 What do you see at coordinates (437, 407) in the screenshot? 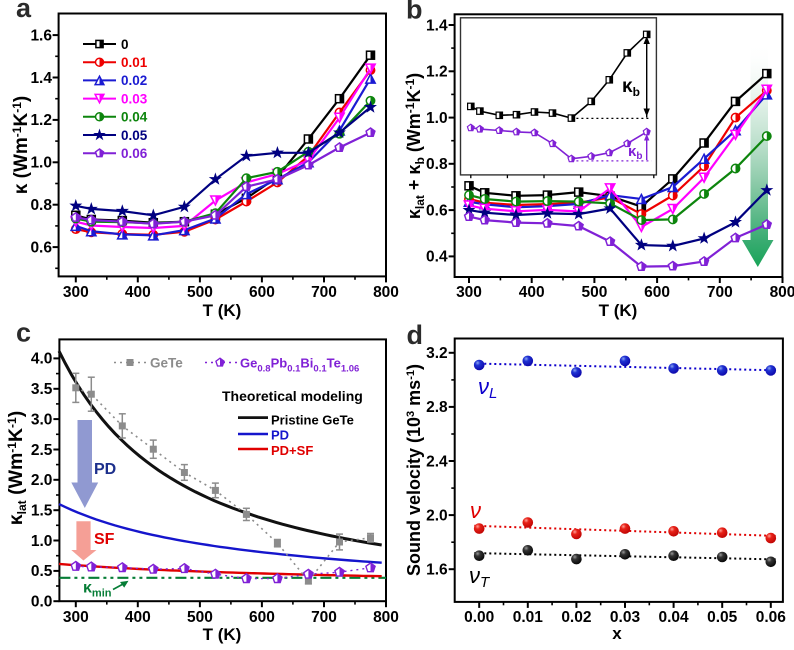
I see `svg-text: 2.8` at bounding box center [437, 407].